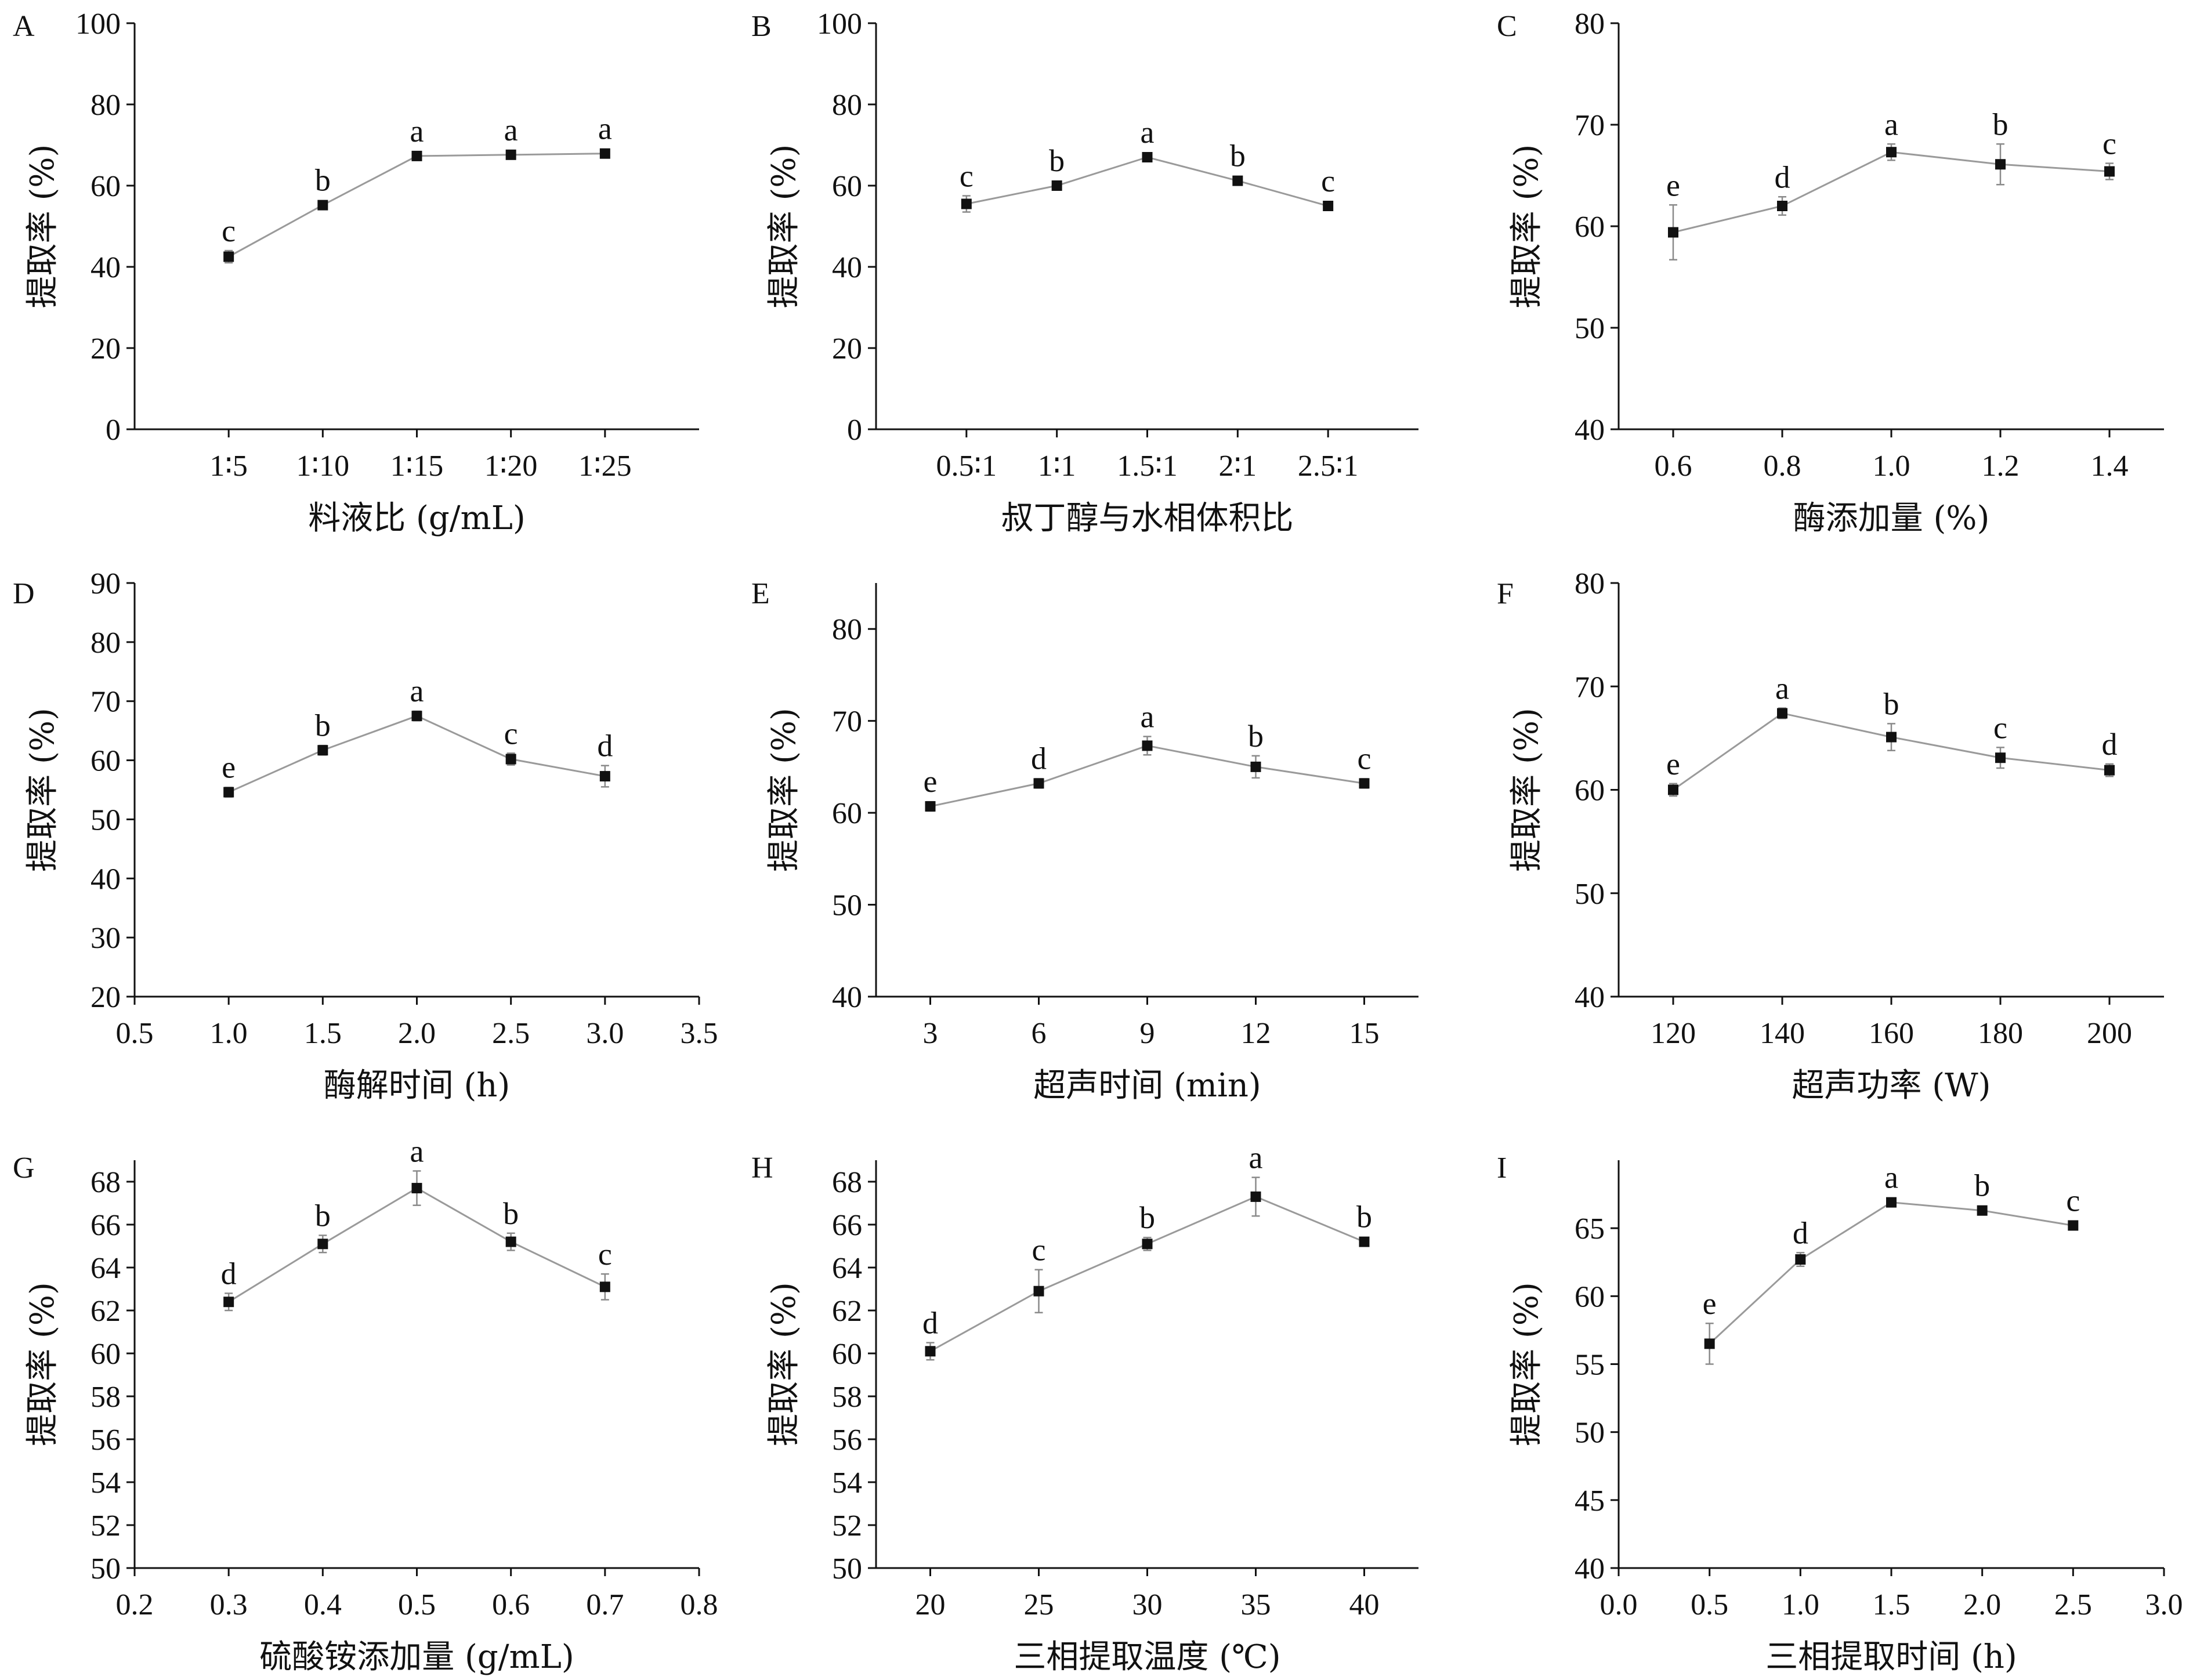 The image size is (2193, 1680). Describe the element at coordinates (1365, 1604) in the screenshot. I see `x-tick-label: 40` at that location.